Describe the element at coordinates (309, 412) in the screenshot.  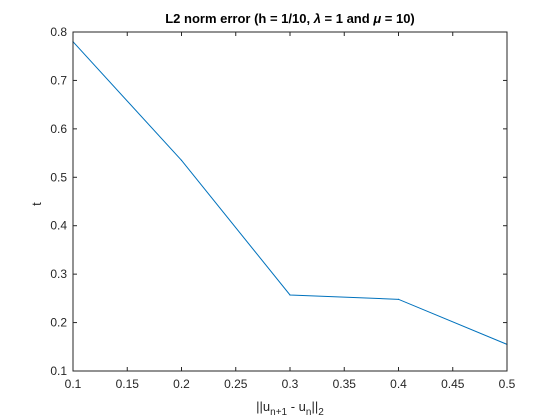
I see `x-label-subscript-2: n` at that location.